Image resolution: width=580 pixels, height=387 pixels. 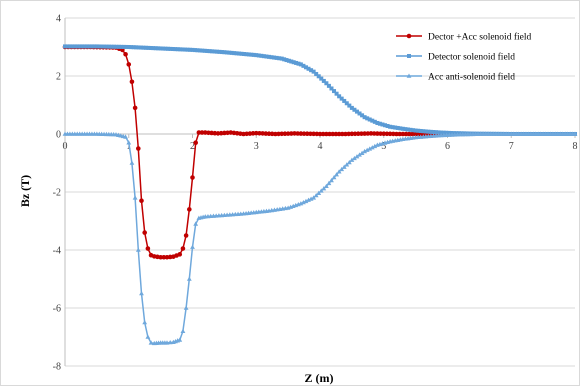 I want to click on y-axis-title: Bz (T), so click(x=25, y=191).